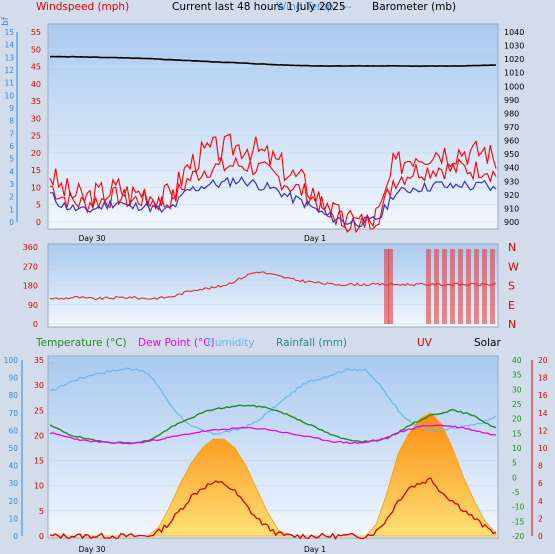  Describe the element at coordinates (13, 378) in the screenshot. I see `tick-label-humidity: 90` at that location.